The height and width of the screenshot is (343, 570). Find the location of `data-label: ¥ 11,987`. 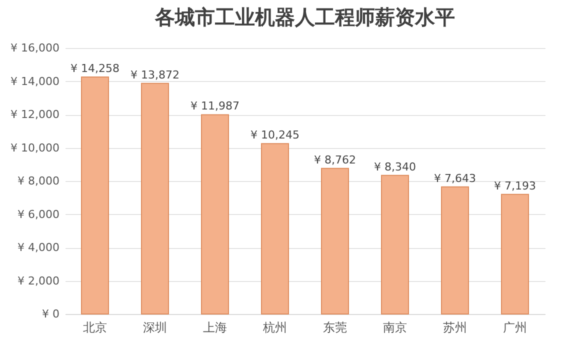

data-label: ¥ 11,987 is located at coordinates (215, 106).